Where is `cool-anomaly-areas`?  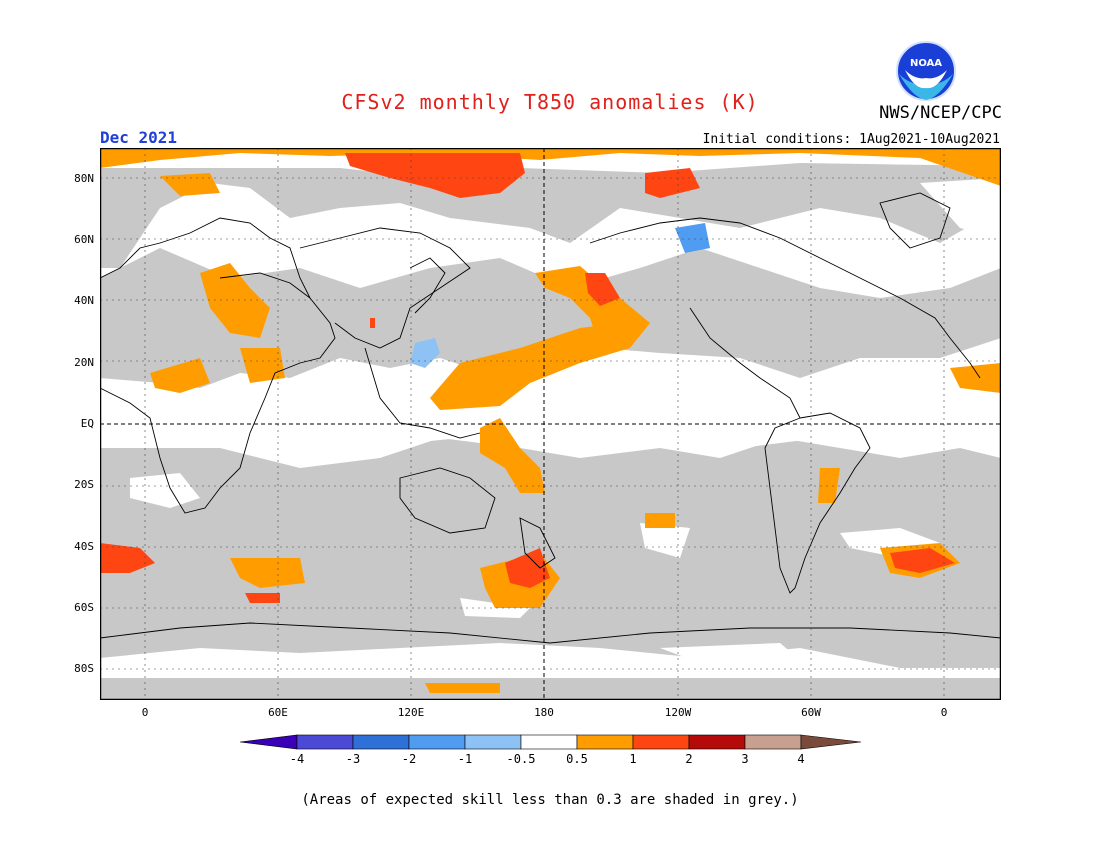
cool-anomaly-areas is located at coordinates (692, 238).